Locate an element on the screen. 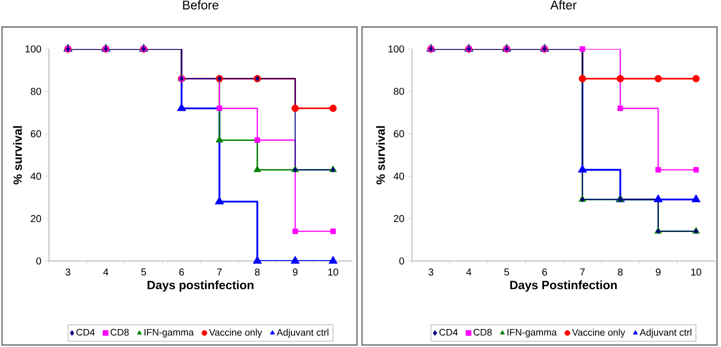 This screenshot has height=347, width=721. chart-title: After is located at coordinates (563, 5).